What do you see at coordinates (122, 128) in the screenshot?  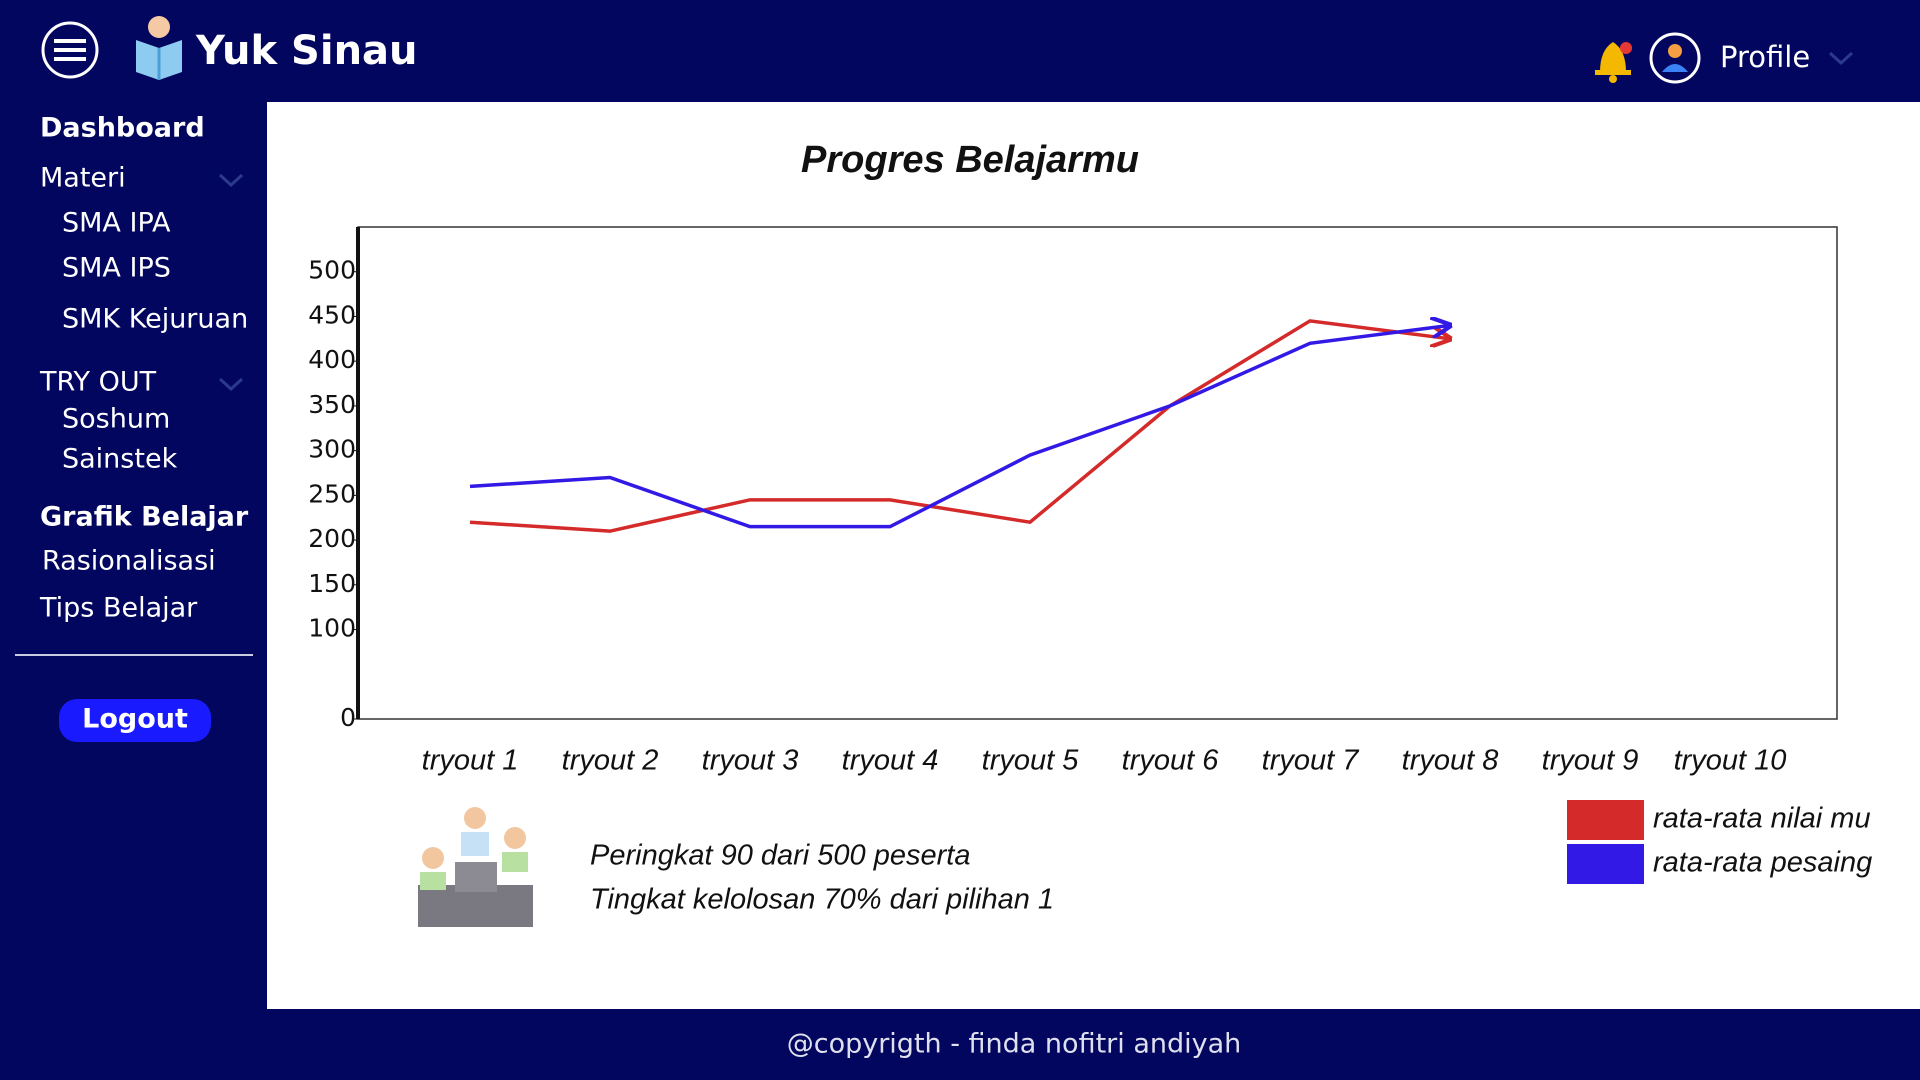 I see `nav-item: Dashboard` at bounding box center [122, 128].